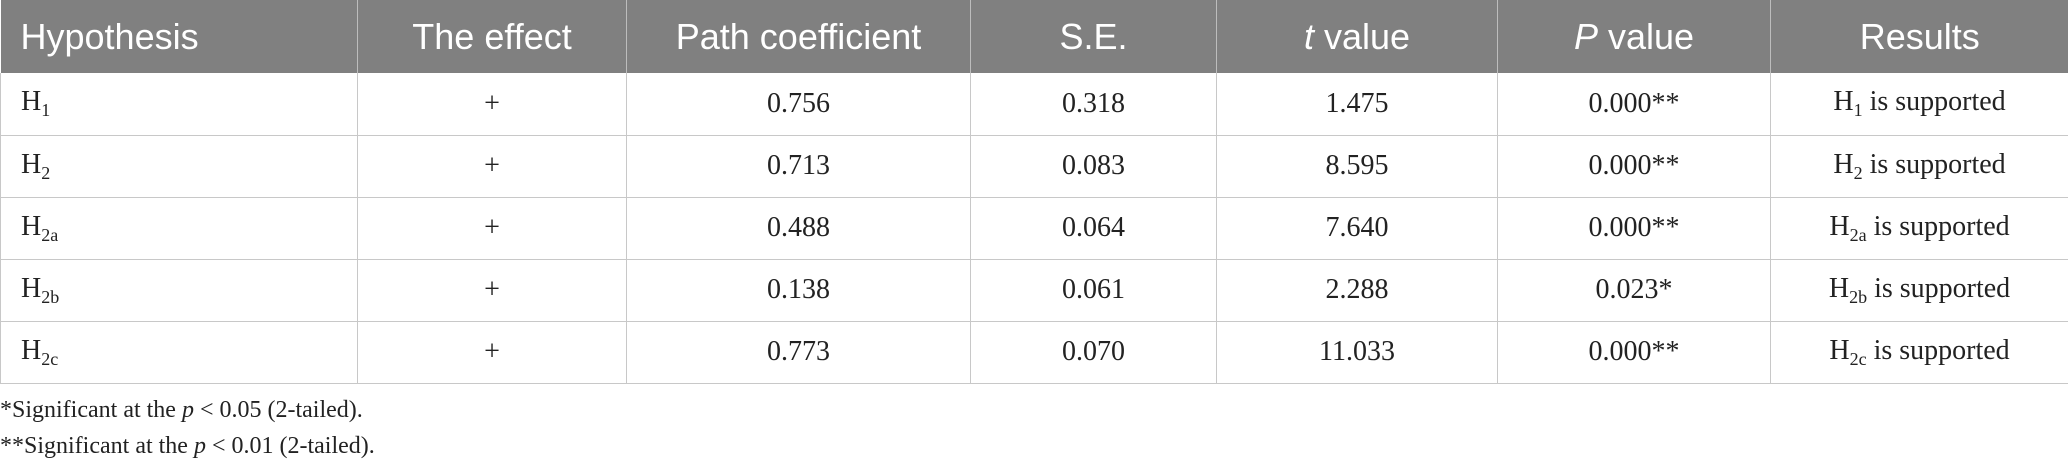  I want to click on footnote-p05: *Significant at the p < 0.05 (2-tailed)., so click(187, 410).